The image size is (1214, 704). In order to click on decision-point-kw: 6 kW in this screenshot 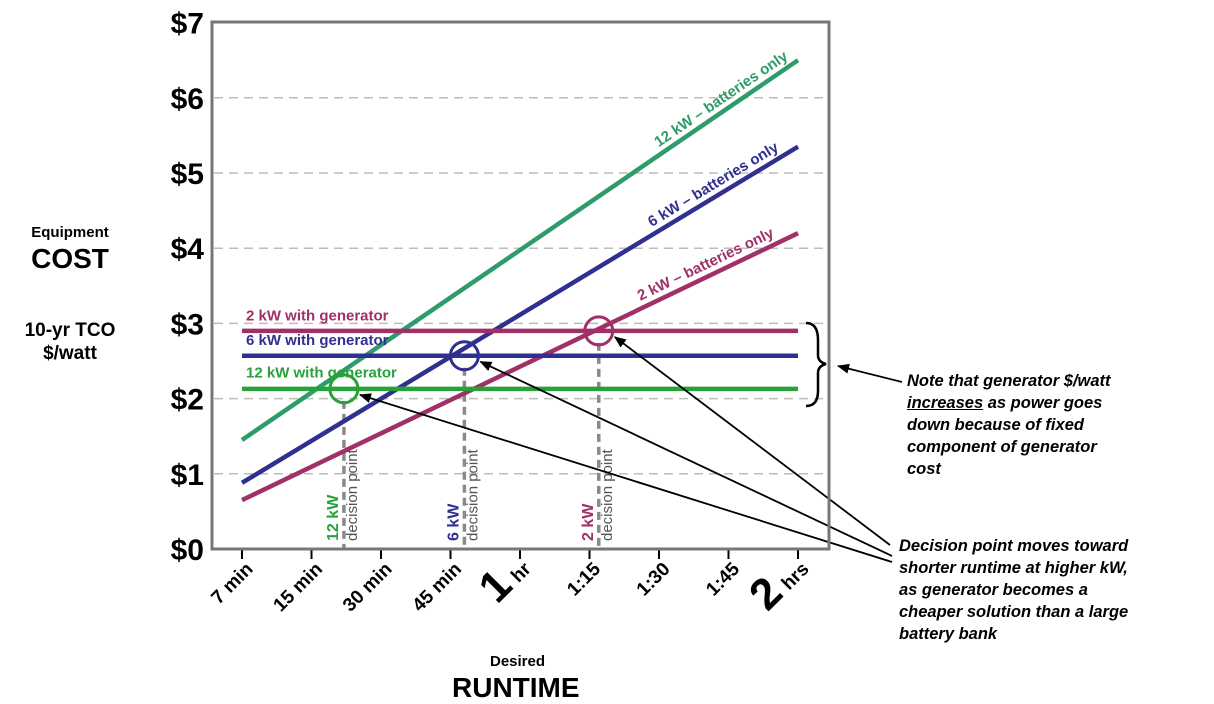, I will do `click(453, 522)`.